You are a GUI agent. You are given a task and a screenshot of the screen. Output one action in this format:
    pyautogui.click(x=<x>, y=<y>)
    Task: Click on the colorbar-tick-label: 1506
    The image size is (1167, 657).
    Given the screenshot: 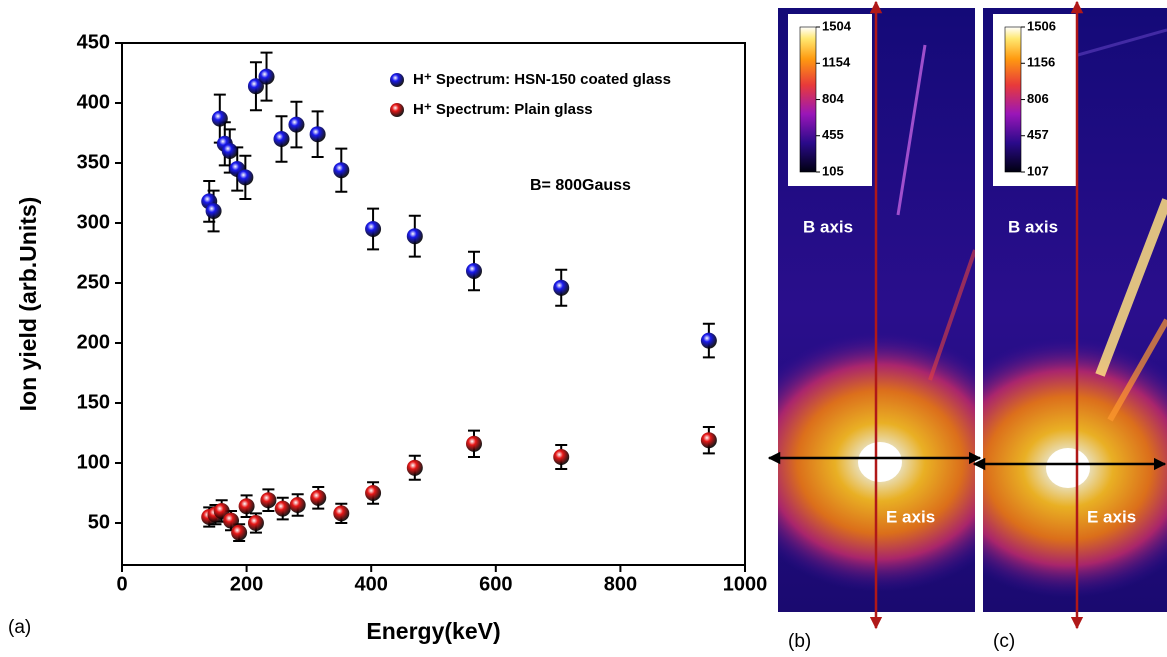 What is the action you would take?
    pyautogui.click(x=1041, y=25)
    